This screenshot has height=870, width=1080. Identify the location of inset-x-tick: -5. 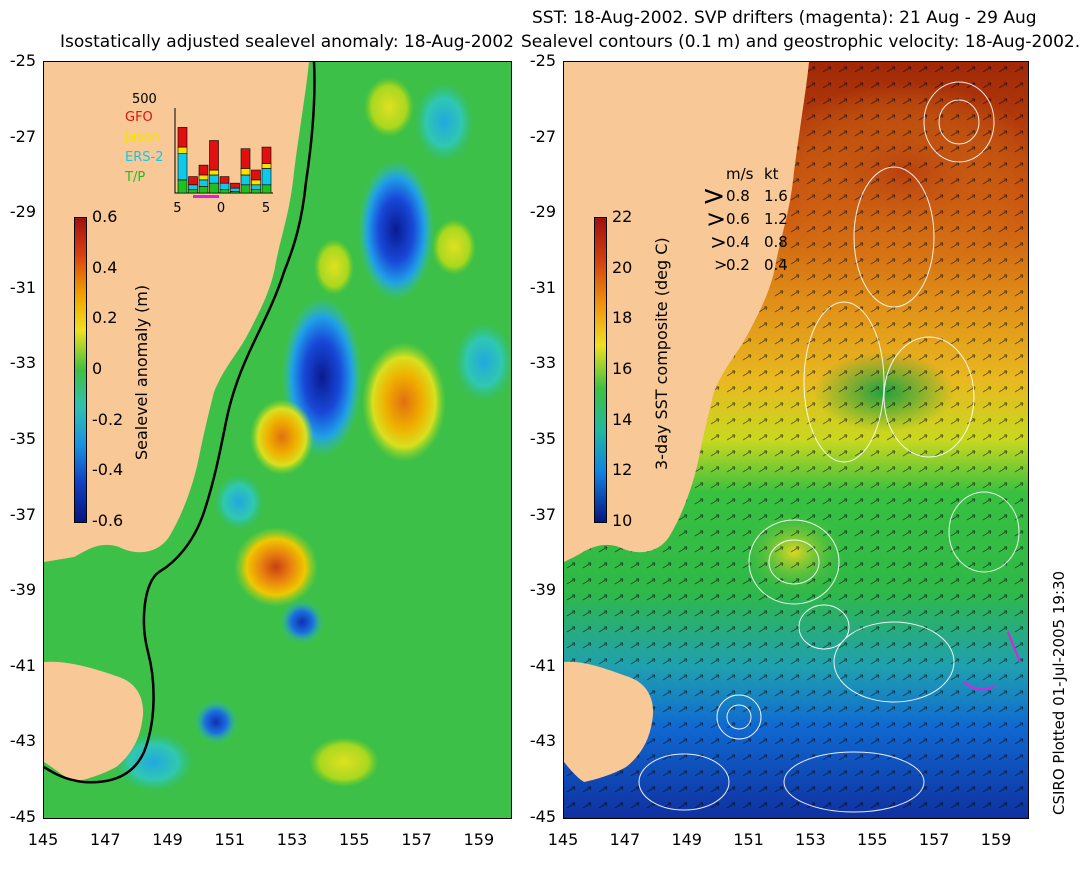
(177, 208).